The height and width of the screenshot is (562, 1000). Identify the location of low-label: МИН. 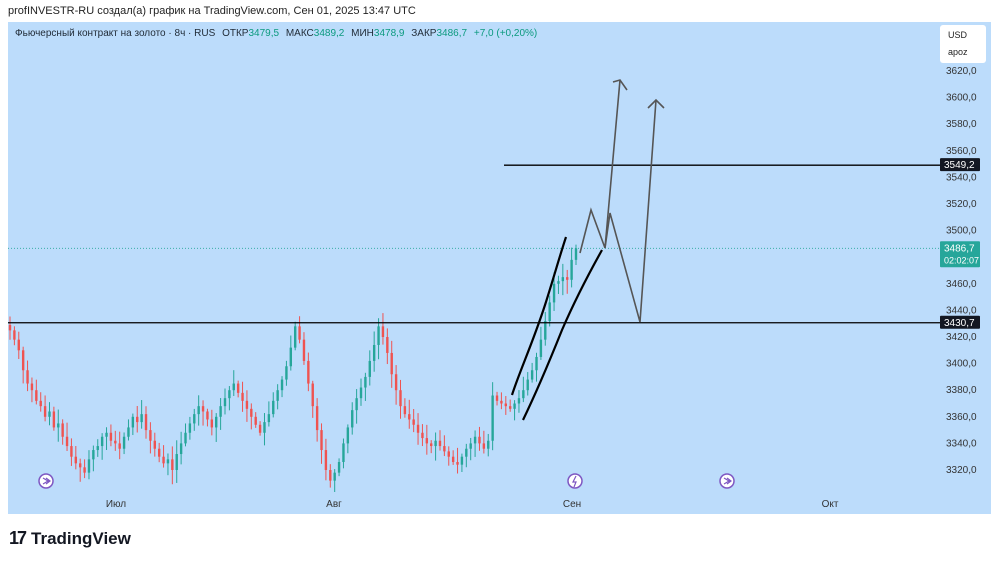
(362, 33).